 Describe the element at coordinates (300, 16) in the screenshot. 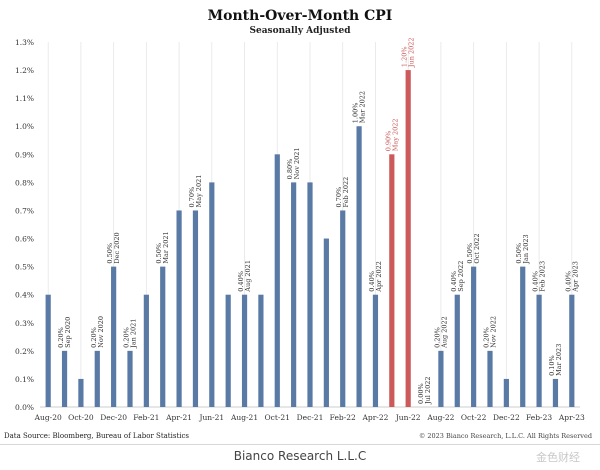

I see `chart-title: Month-Over-Month CPI` at that location.